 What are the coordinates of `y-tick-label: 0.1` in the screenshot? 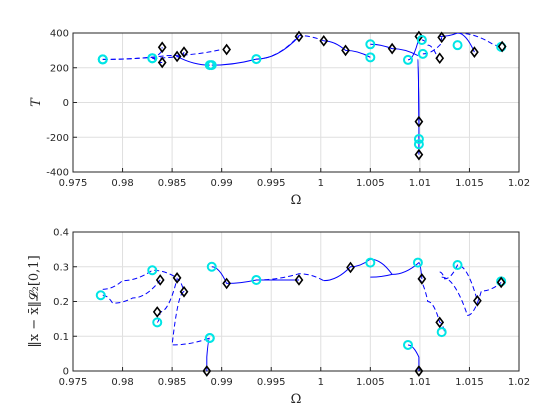 It's located at (61, 337).